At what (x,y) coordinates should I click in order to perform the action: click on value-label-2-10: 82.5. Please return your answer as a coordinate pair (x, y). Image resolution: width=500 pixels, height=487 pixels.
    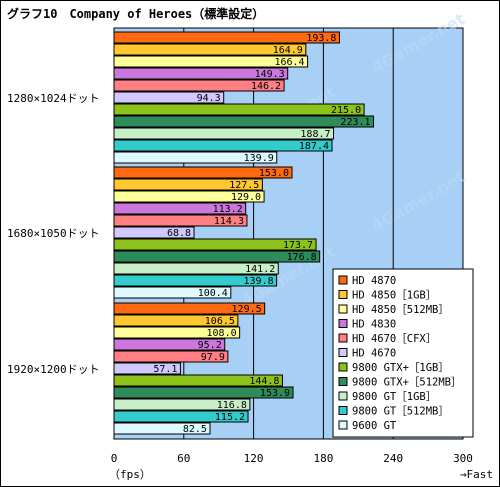
    Looking at the image, I should click on (195, 429).